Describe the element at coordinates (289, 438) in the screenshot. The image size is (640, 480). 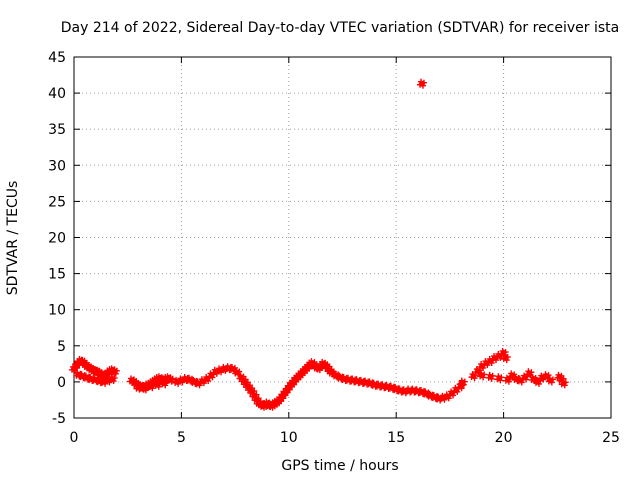
I see `x-tick-label: 10` at that location.